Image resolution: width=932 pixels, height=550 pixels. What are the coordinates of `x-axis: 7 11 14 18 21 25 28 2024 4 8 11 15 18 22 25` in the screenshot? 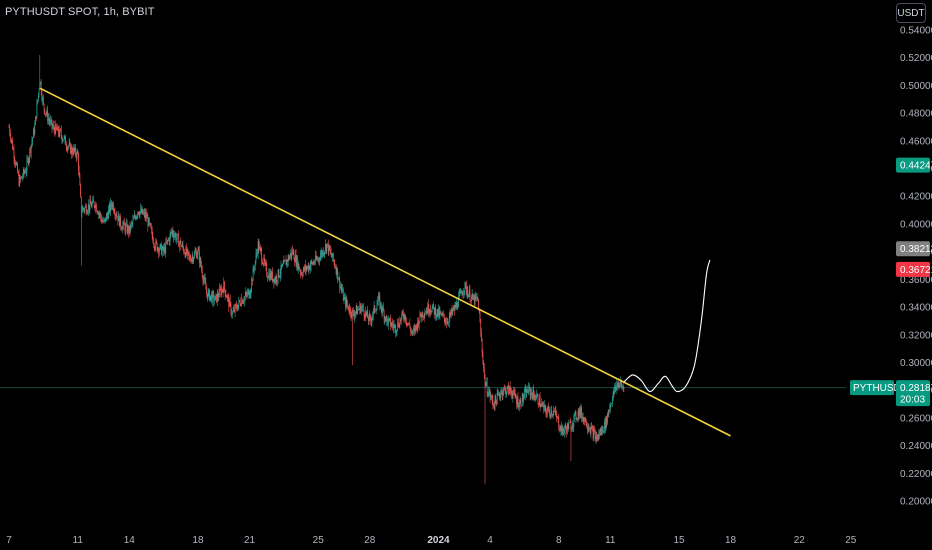 It's located at (431, 540).